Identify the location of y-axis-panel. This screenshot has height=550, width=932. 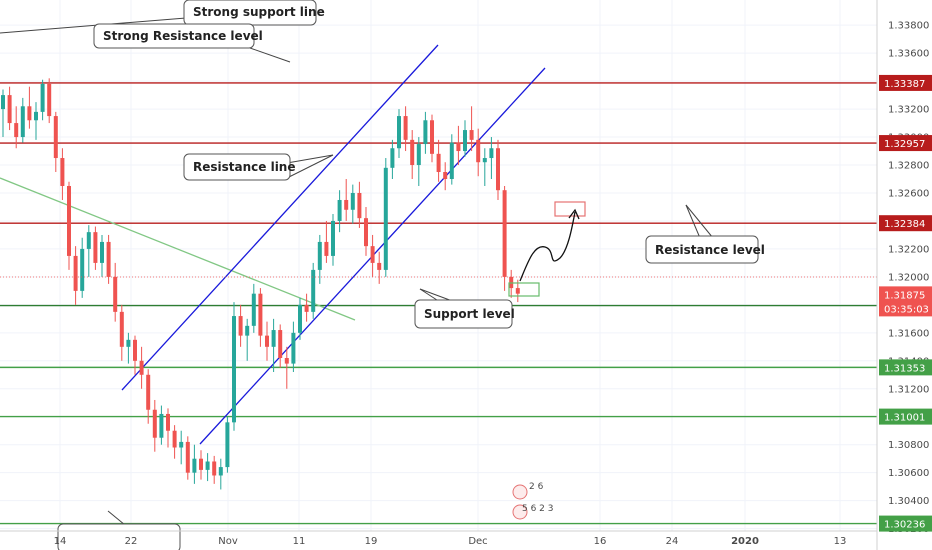
(904, 275).